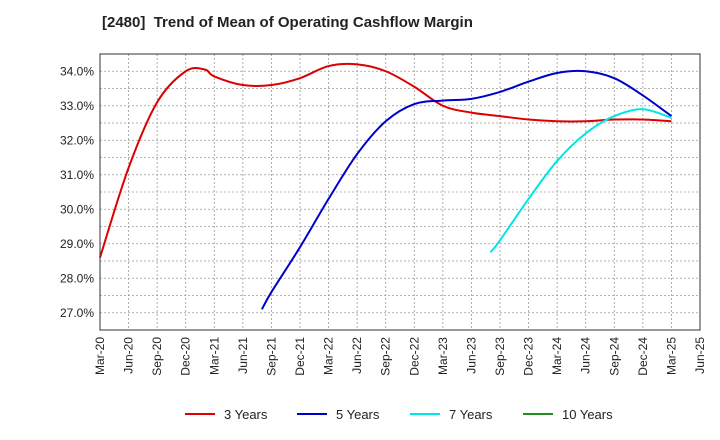 Image resolution: width=720 pixels, height=440 pixels. What do you see at coordinates (399, 414) in the screenshot?
I see `legend: 3 Years 5 Years 7 Years 10 Years` at bounding box center [399, 414].